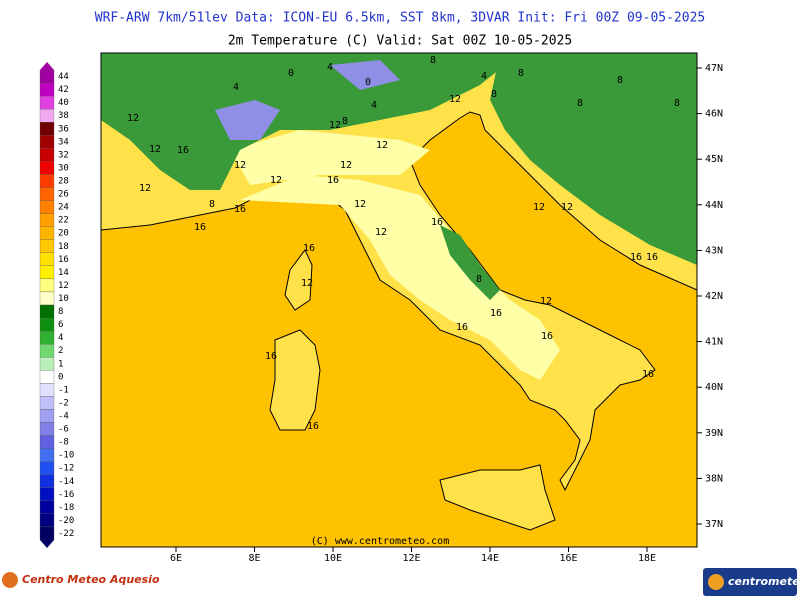  I want to click on colorbar-label: 16, so click(63, 260).